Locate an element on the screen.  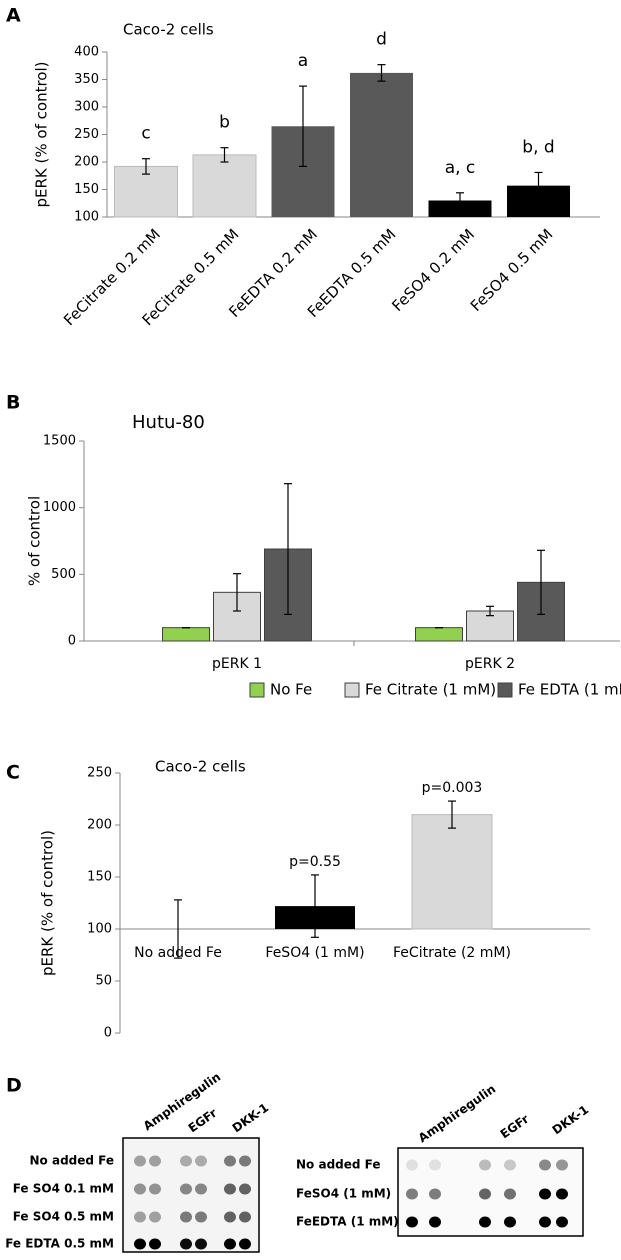
y-tick-label: 350 is located at coordinates (86, 79).